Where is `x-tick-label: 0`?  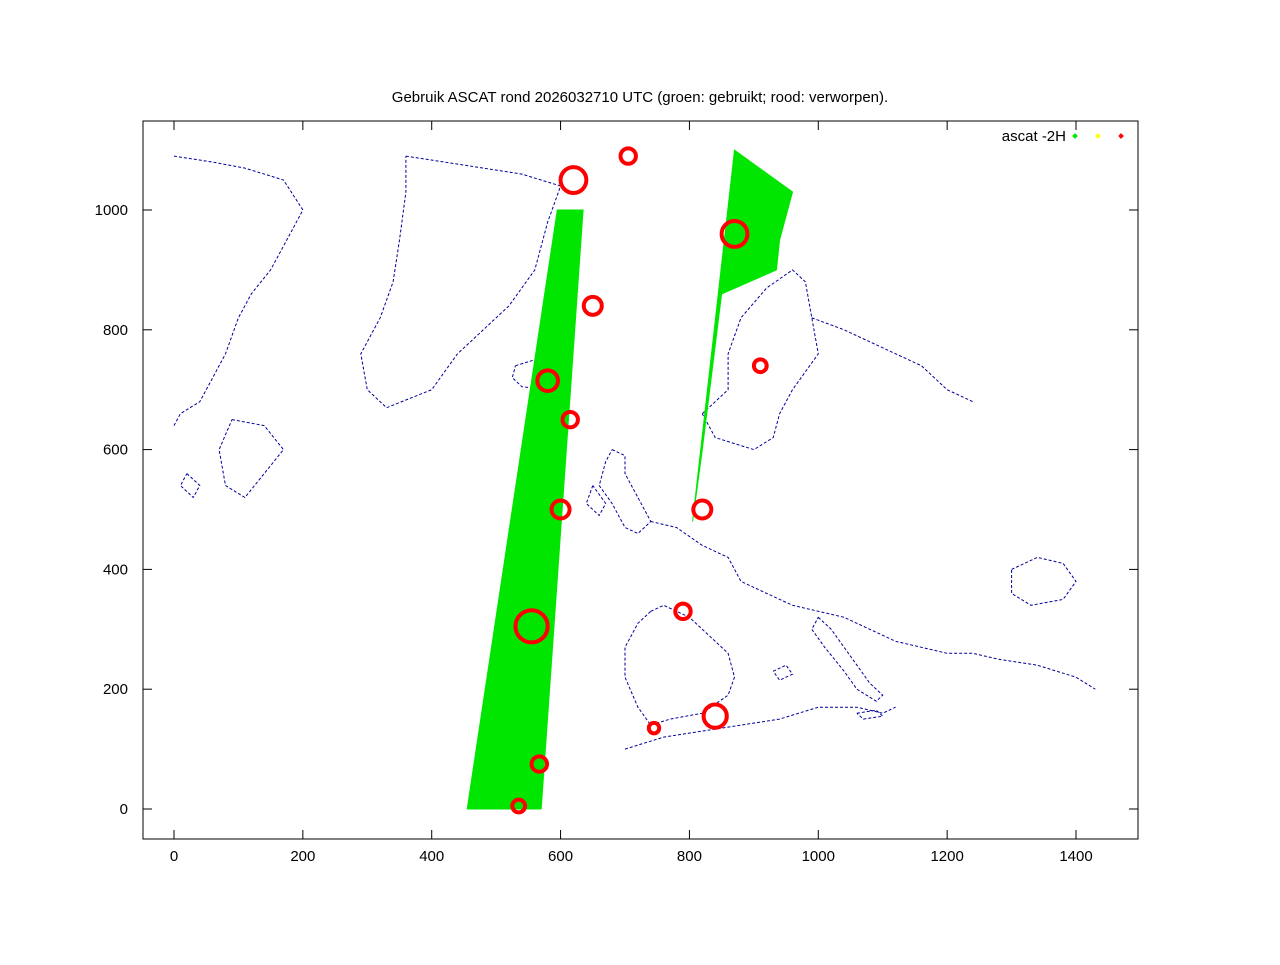 x-tick-label: 0 is located at coordinates (174, 856).